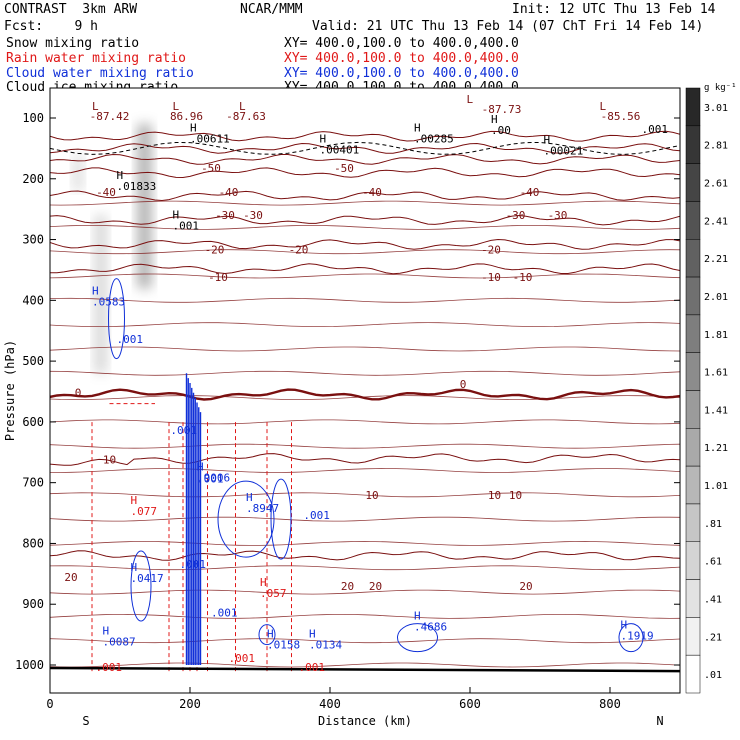  What do you see at coordinates (637, 636) in the screenshot?
I see `extremum-value: .1919` at bounding box center [637, 636].